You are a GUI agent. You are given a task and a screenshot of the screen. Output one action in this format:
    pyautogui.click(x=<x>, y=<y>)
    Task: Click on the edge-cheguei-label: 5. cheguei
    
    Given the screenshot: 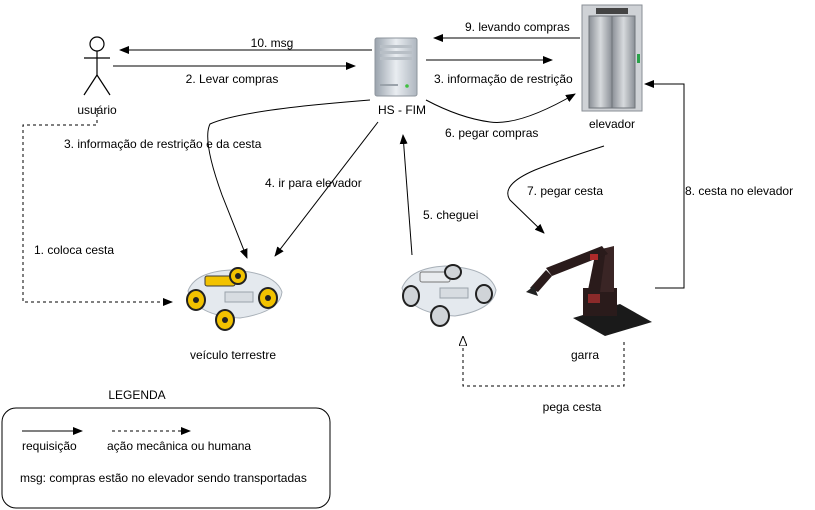 What is the action you would take?
    pyautogui.click(x=450, y=215)
    